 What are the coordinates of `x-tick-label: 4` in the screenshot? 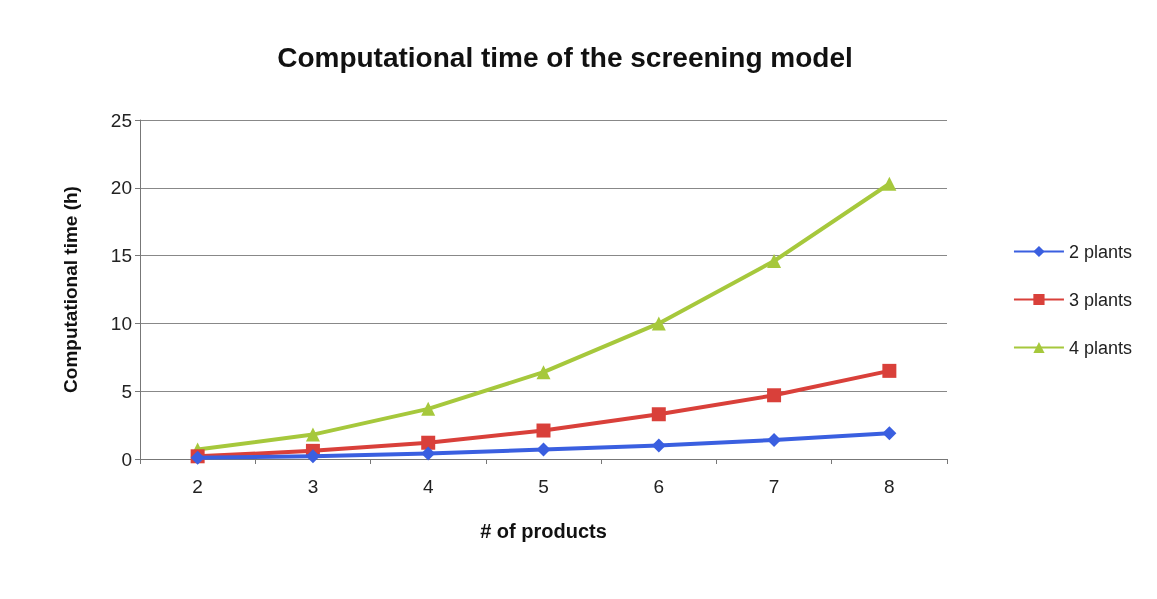 It's located at (428, 486).